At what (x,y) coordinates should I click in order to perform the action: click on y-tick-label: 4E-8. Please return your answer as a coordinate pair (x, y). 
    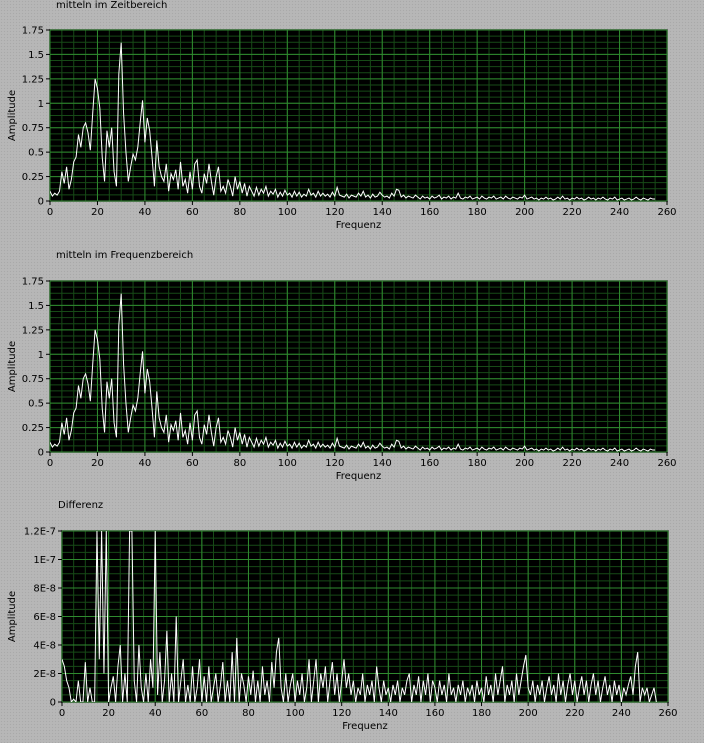
    Looking at the image, I should click on (44, 646).